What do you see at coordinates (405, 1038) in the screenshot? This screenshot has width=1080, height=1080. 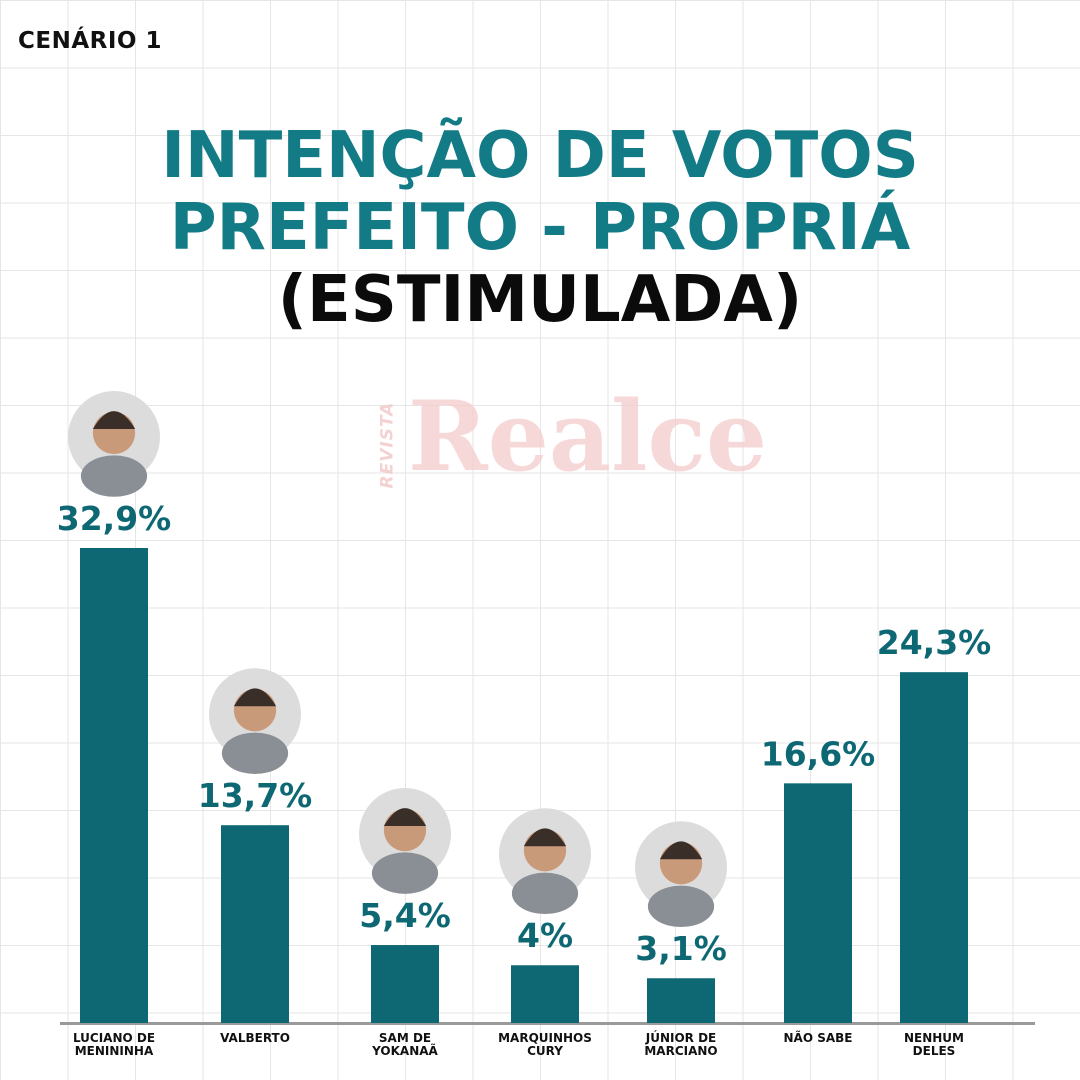 I see `category-label-3-line-1: SAM DE` at bounding box center [405, 1038].